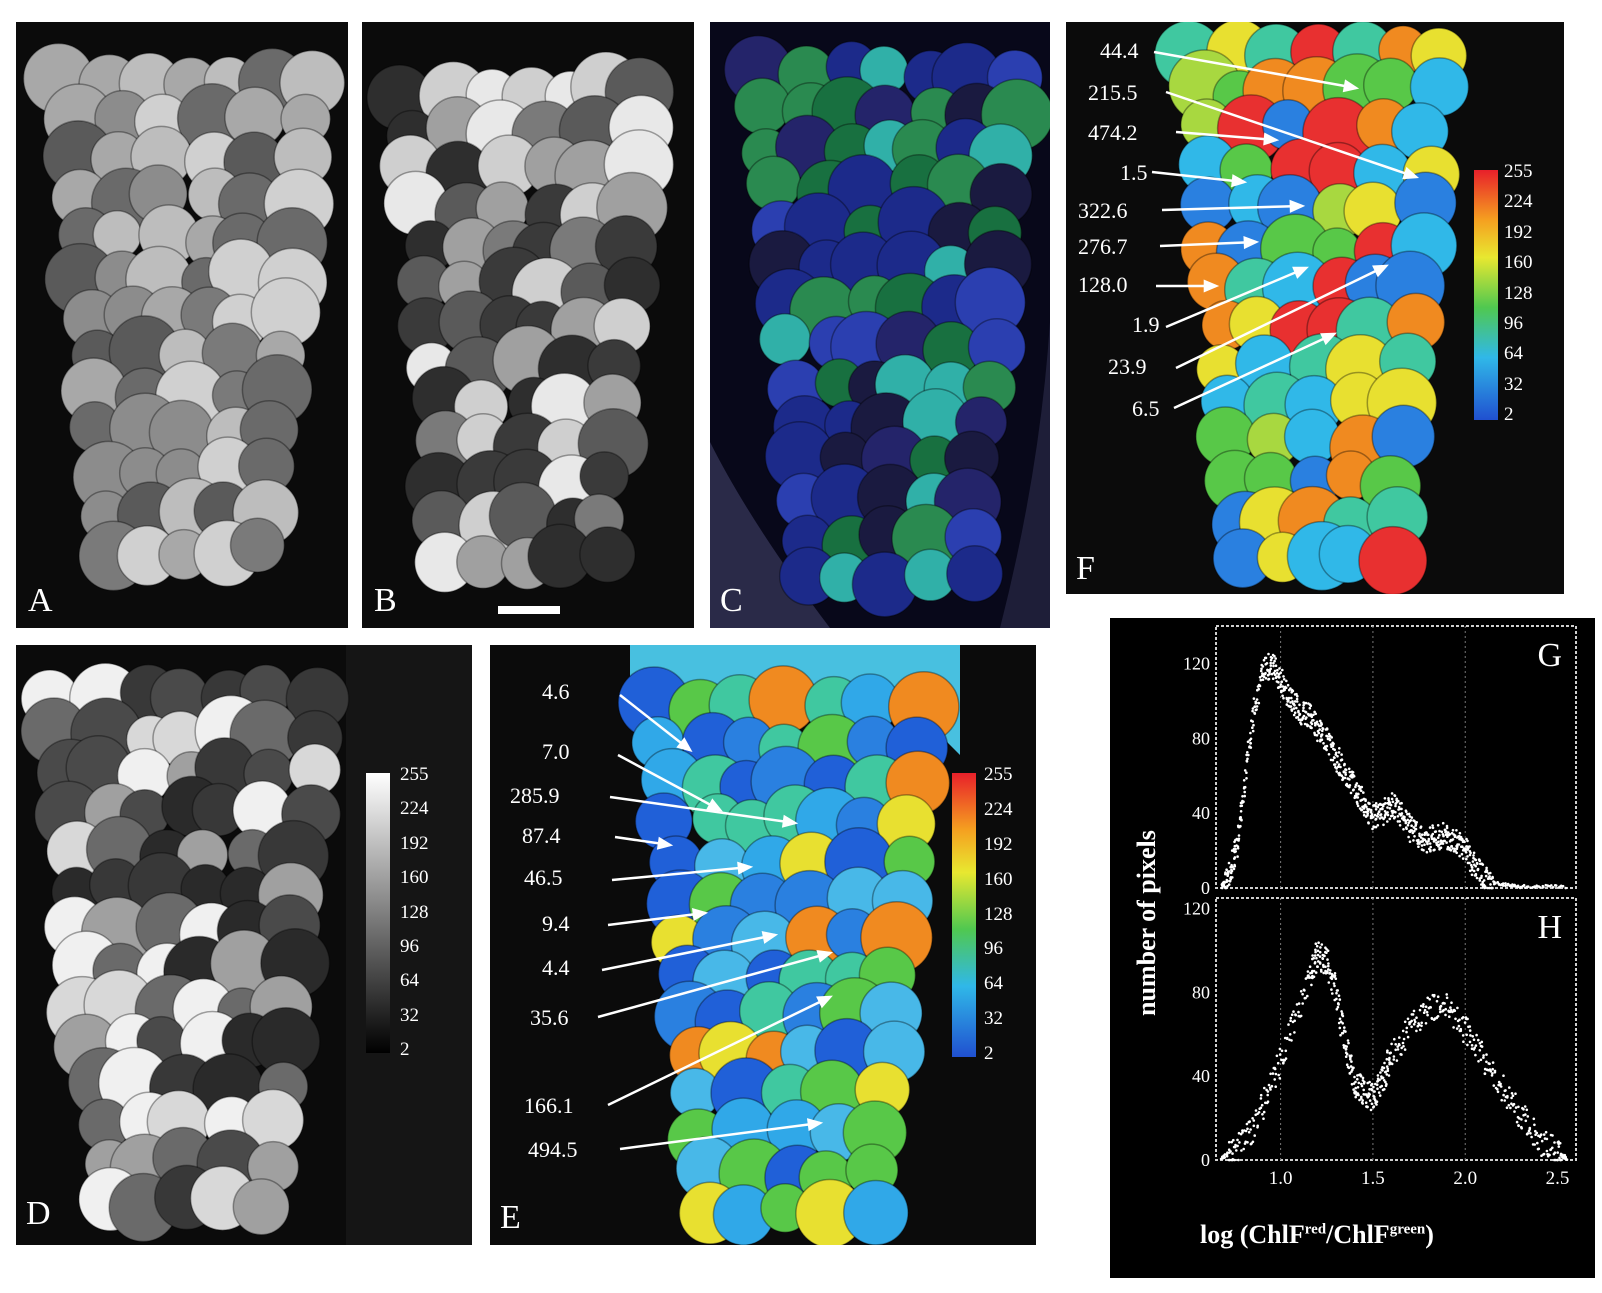 This screenshot has width=1602, height=1293. I want to click on x-axis-label-main: log (ChlF, so click(1252, 1234).